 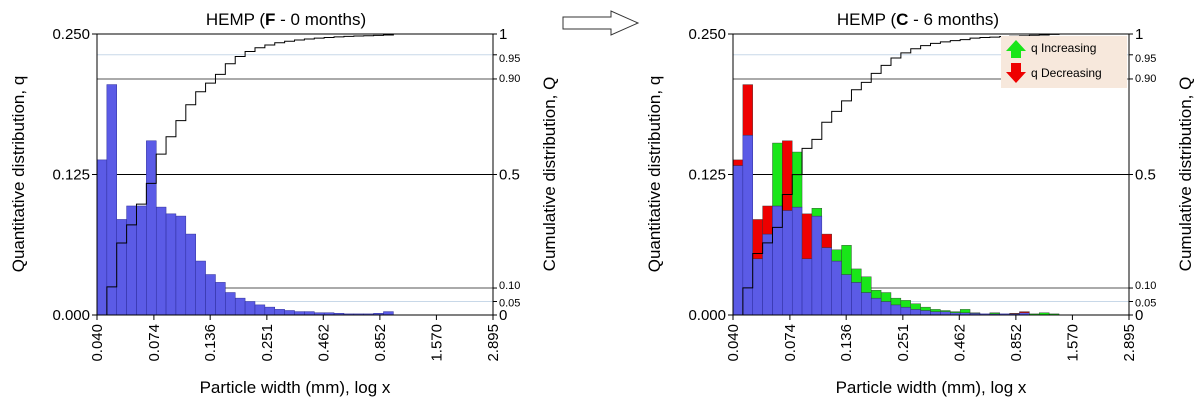 What do you see at coordinates (210, 343) in the screenshot?
I see `x-tick-label: 0.136` at bounding box center [210, 343].